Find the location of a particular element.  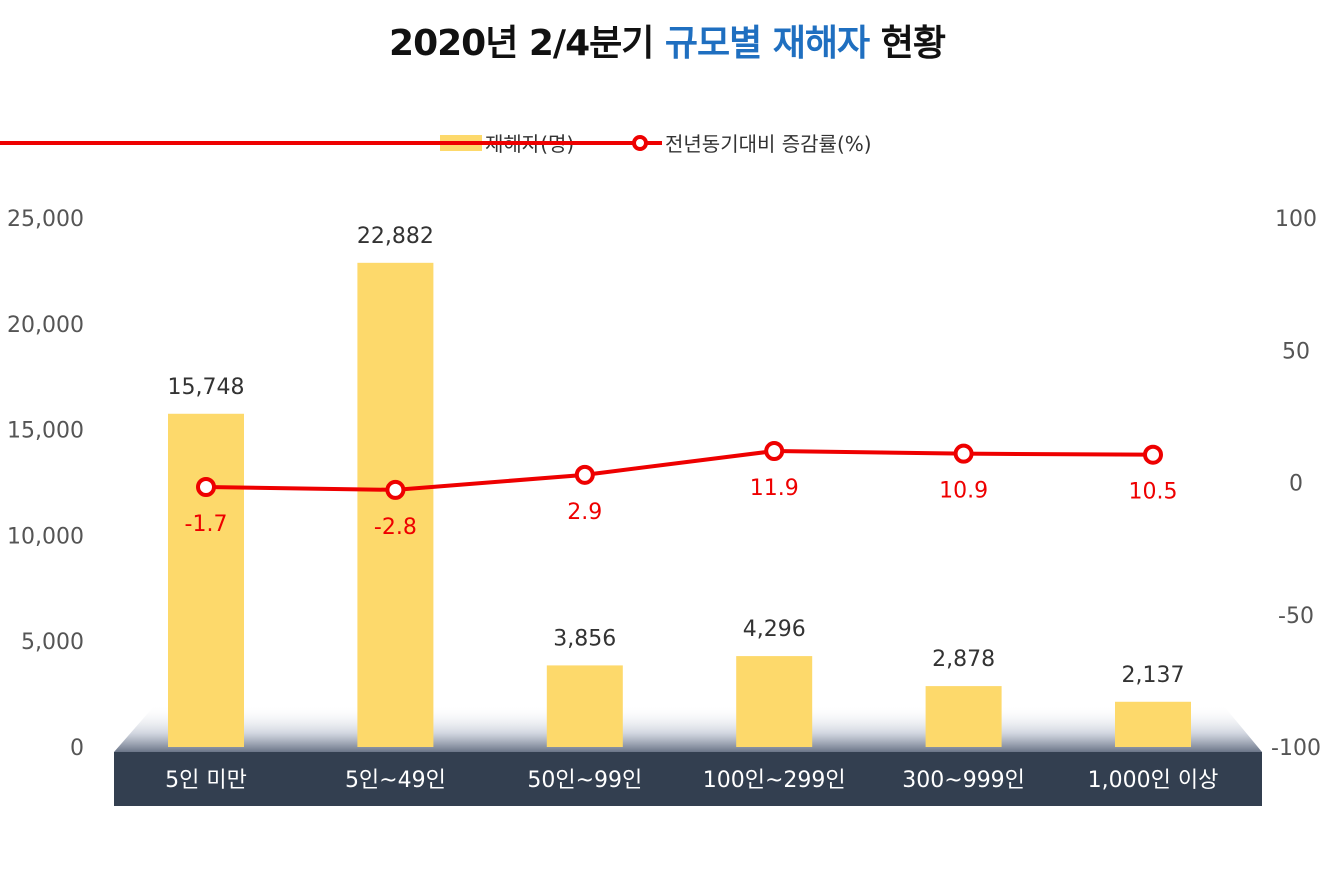

category-label: 300~999인 is located at coordinates (963, 780).